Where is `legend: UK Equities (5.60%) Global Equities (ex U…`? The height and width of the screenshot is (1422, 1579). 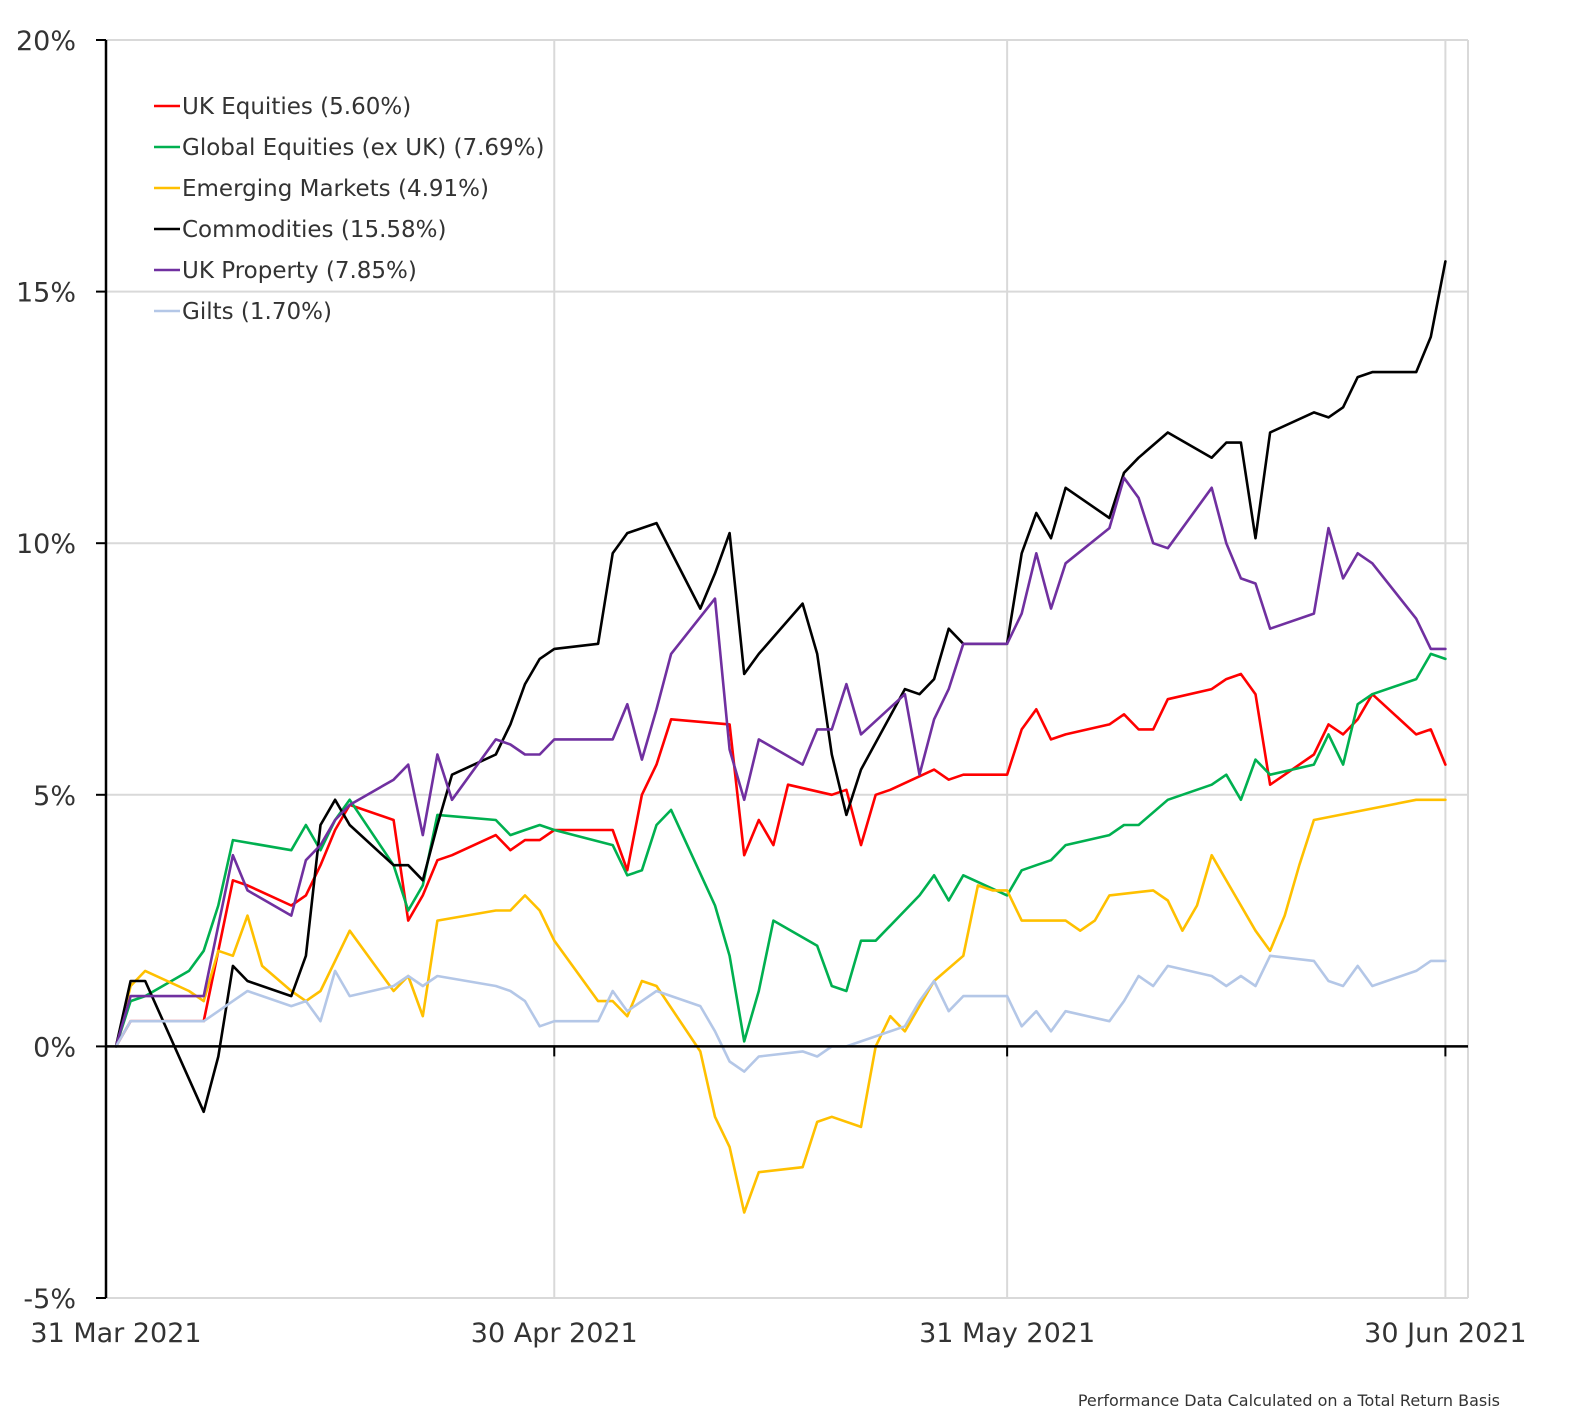 legend: UK Equities (5.60%) Global Equities (ex U… is located at coordinates (349, 209).